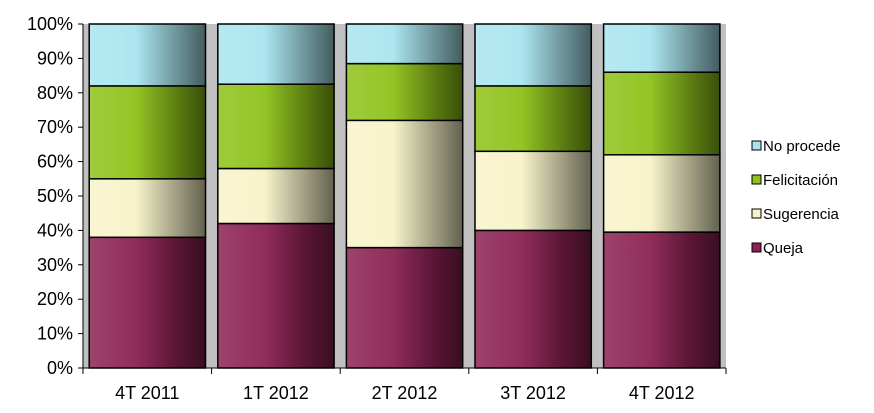 The width and height of the screenshot is (874, 413). Describe the element at coordinates (55, 196) in the screenshot. I see `y-tick-label: 50%` at that location.